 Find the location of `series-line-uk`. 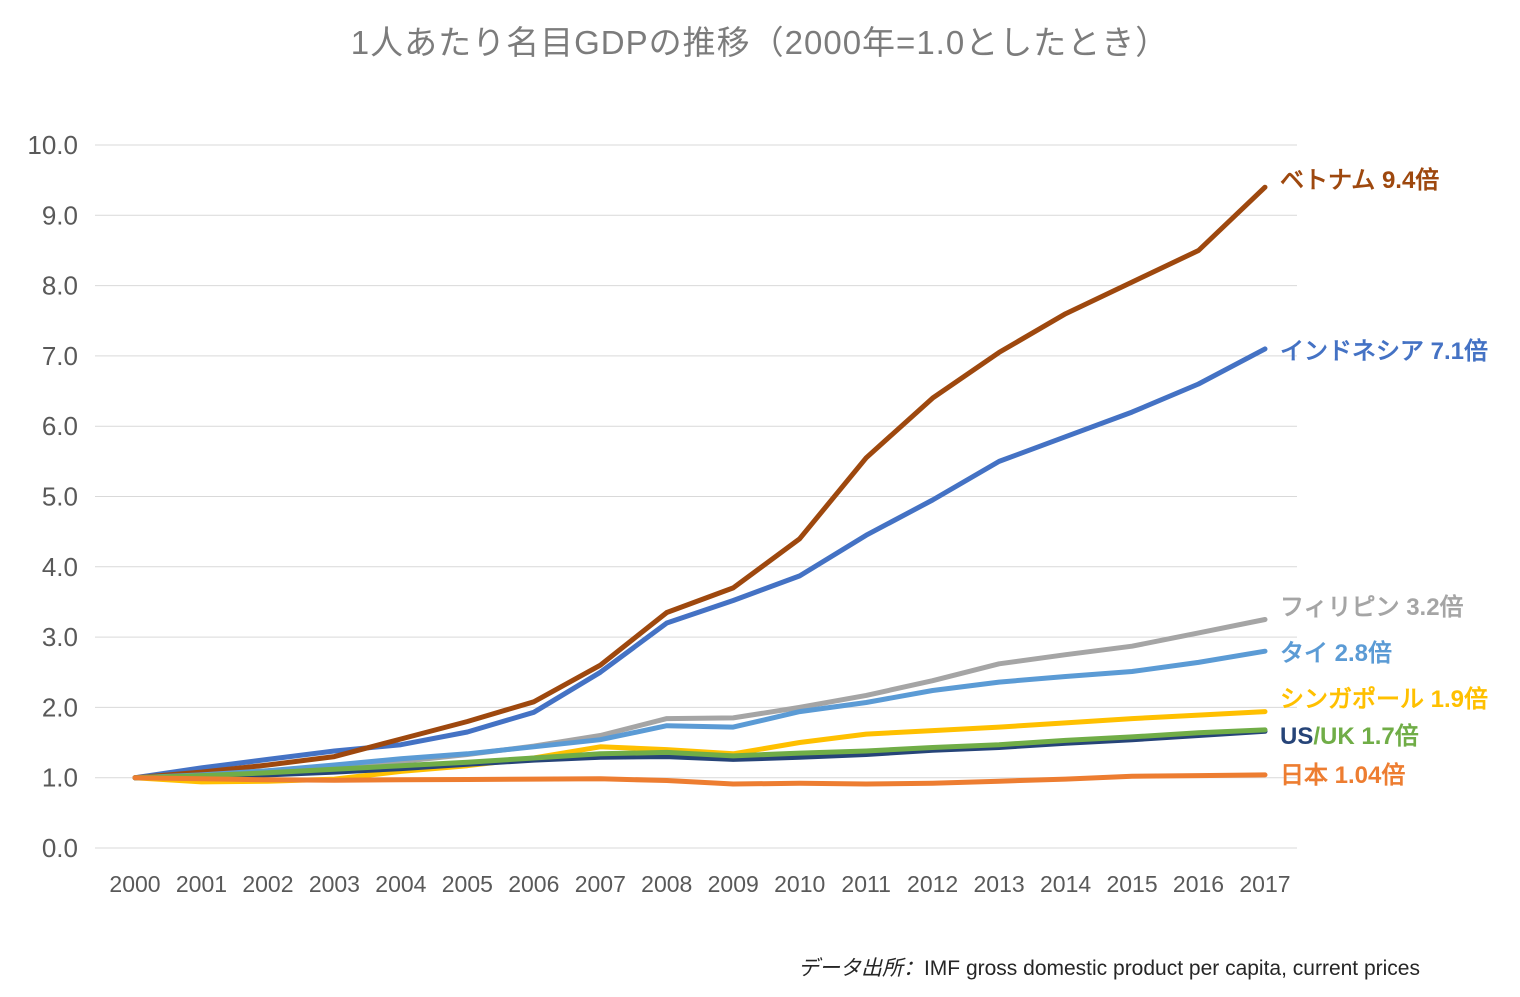

series-line-uk is located at coordinates (700, 754).